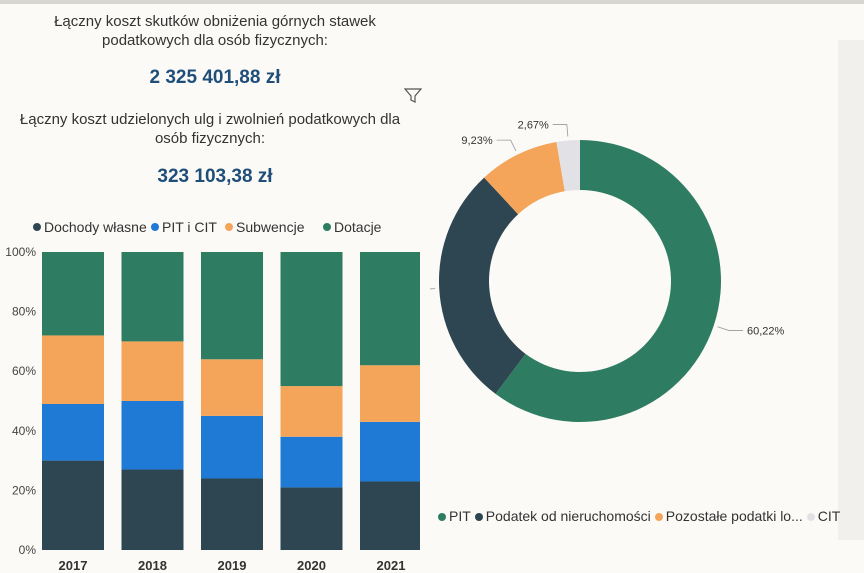  Describe the element at coordinates (533, 126) in the screenshot. I see `donut-data-label: 2,67%` at that location.